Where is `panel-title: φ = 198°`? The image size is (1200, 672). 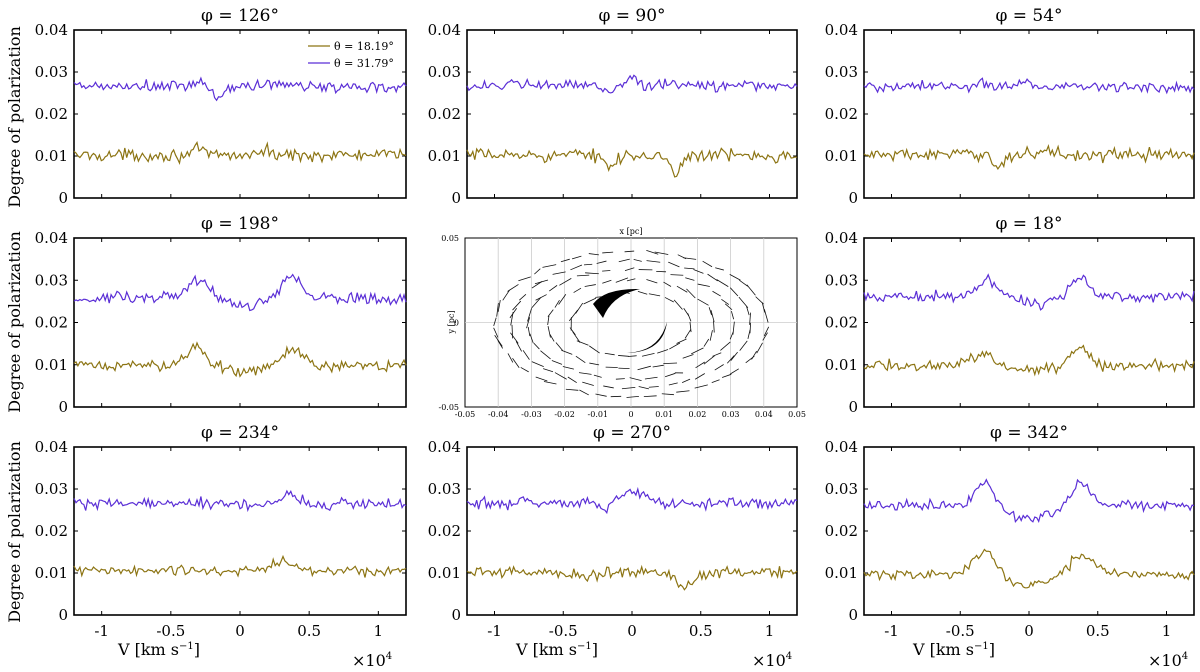 panel-title: φ = 198° is located at coordinates (240, 224).